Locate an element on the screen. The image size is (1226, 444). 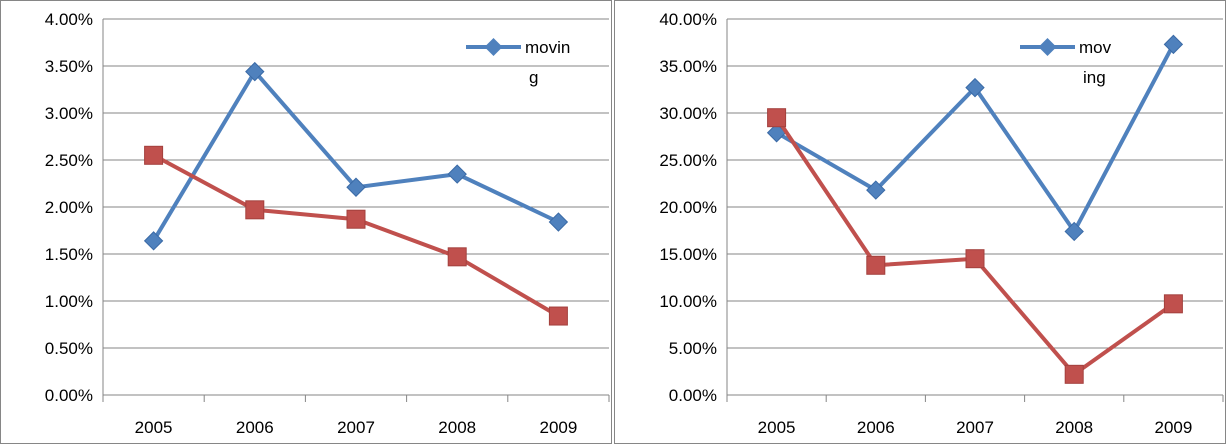
legend-label-line1: movin is located at coordinates (547, 47).